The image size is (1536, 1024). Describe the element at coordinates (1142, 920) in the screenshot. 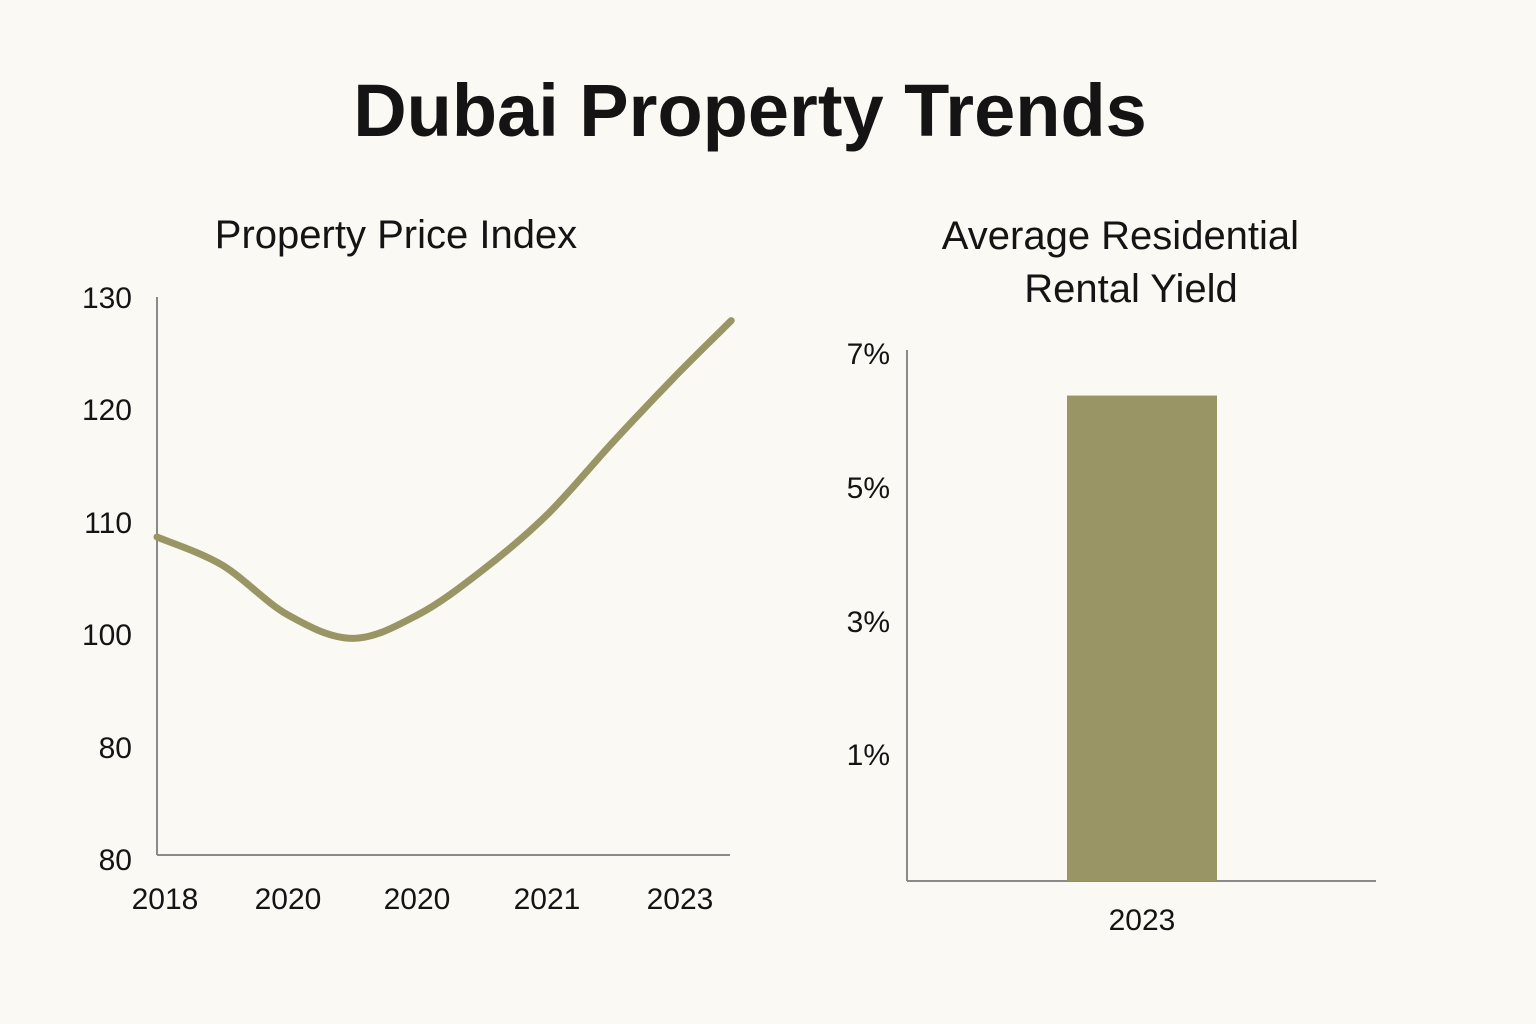

I see `bar-x-tick-label: 2023` at that location.